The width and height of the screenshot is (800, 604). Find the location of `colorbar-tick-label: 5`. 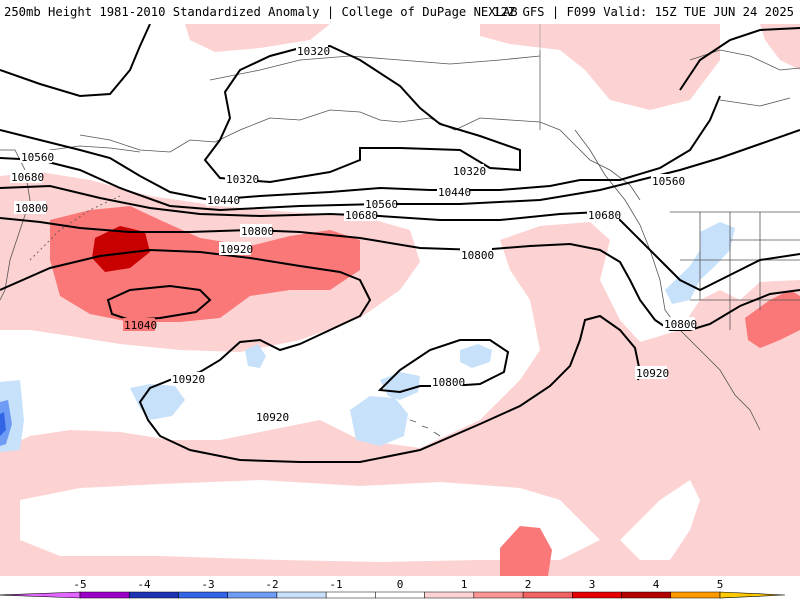

colorbar-tick-label: 5 is located at coordinates (720, 584).